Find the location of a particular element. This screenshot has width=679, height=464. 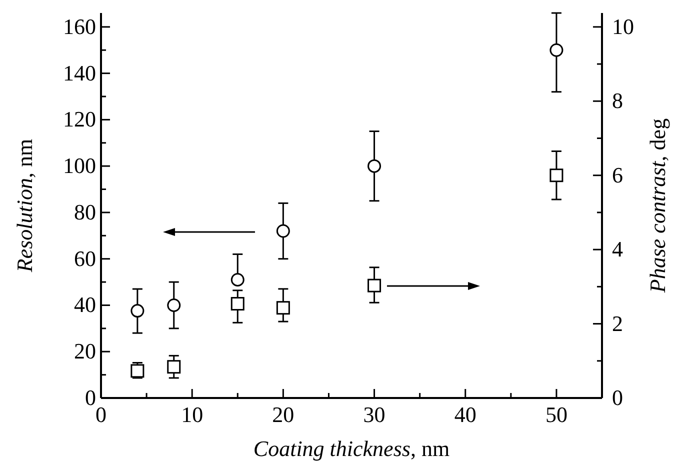

y-tick-label: 120 is located at coordinates (79, 119).